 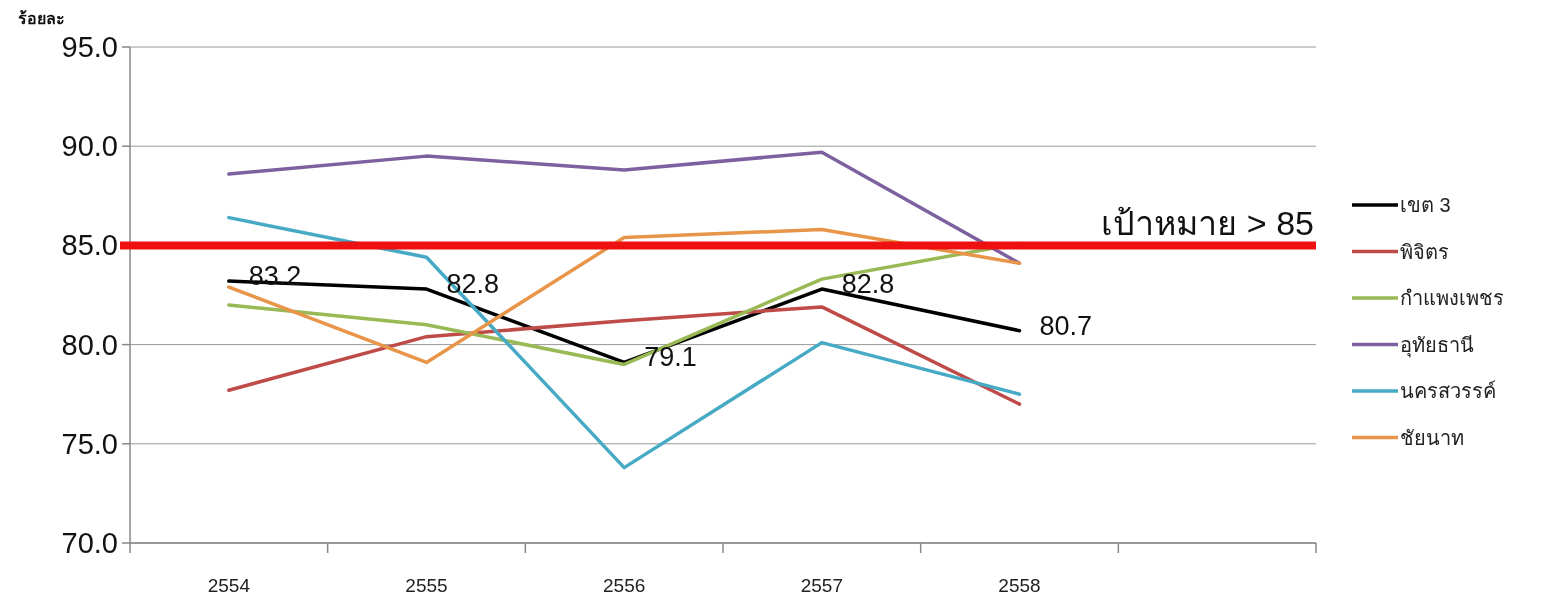 What do you see at coordinates (41, 18) in the screenshot?
I see `y-axis-title: ร้อยละ` at bounding box center [41, 18].